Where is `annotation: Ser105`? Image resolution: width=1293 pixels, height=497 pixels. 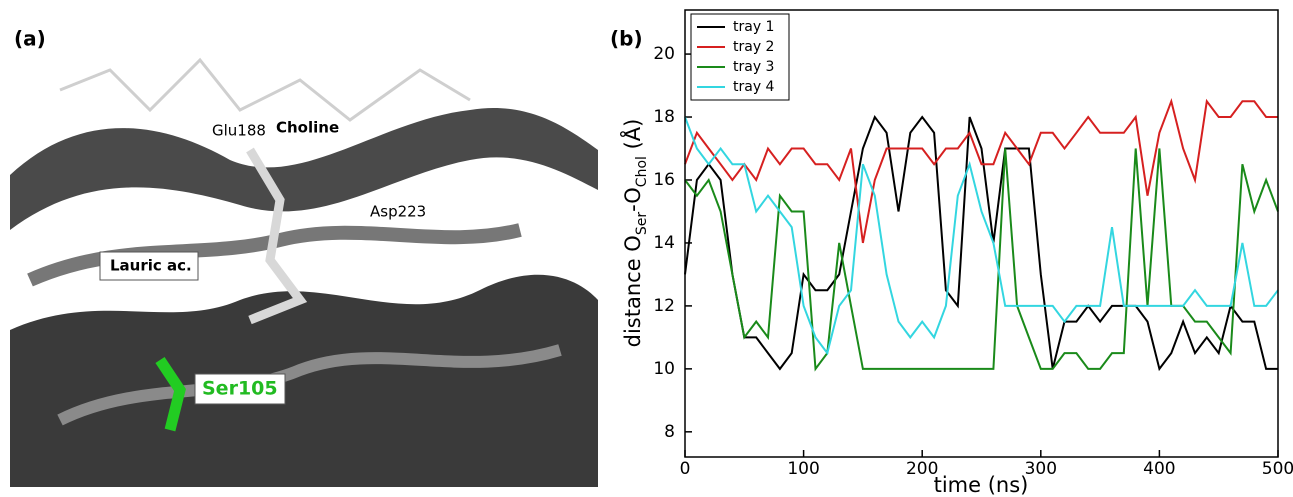
annotation: Ser105 is located at coordinates (240, 389).